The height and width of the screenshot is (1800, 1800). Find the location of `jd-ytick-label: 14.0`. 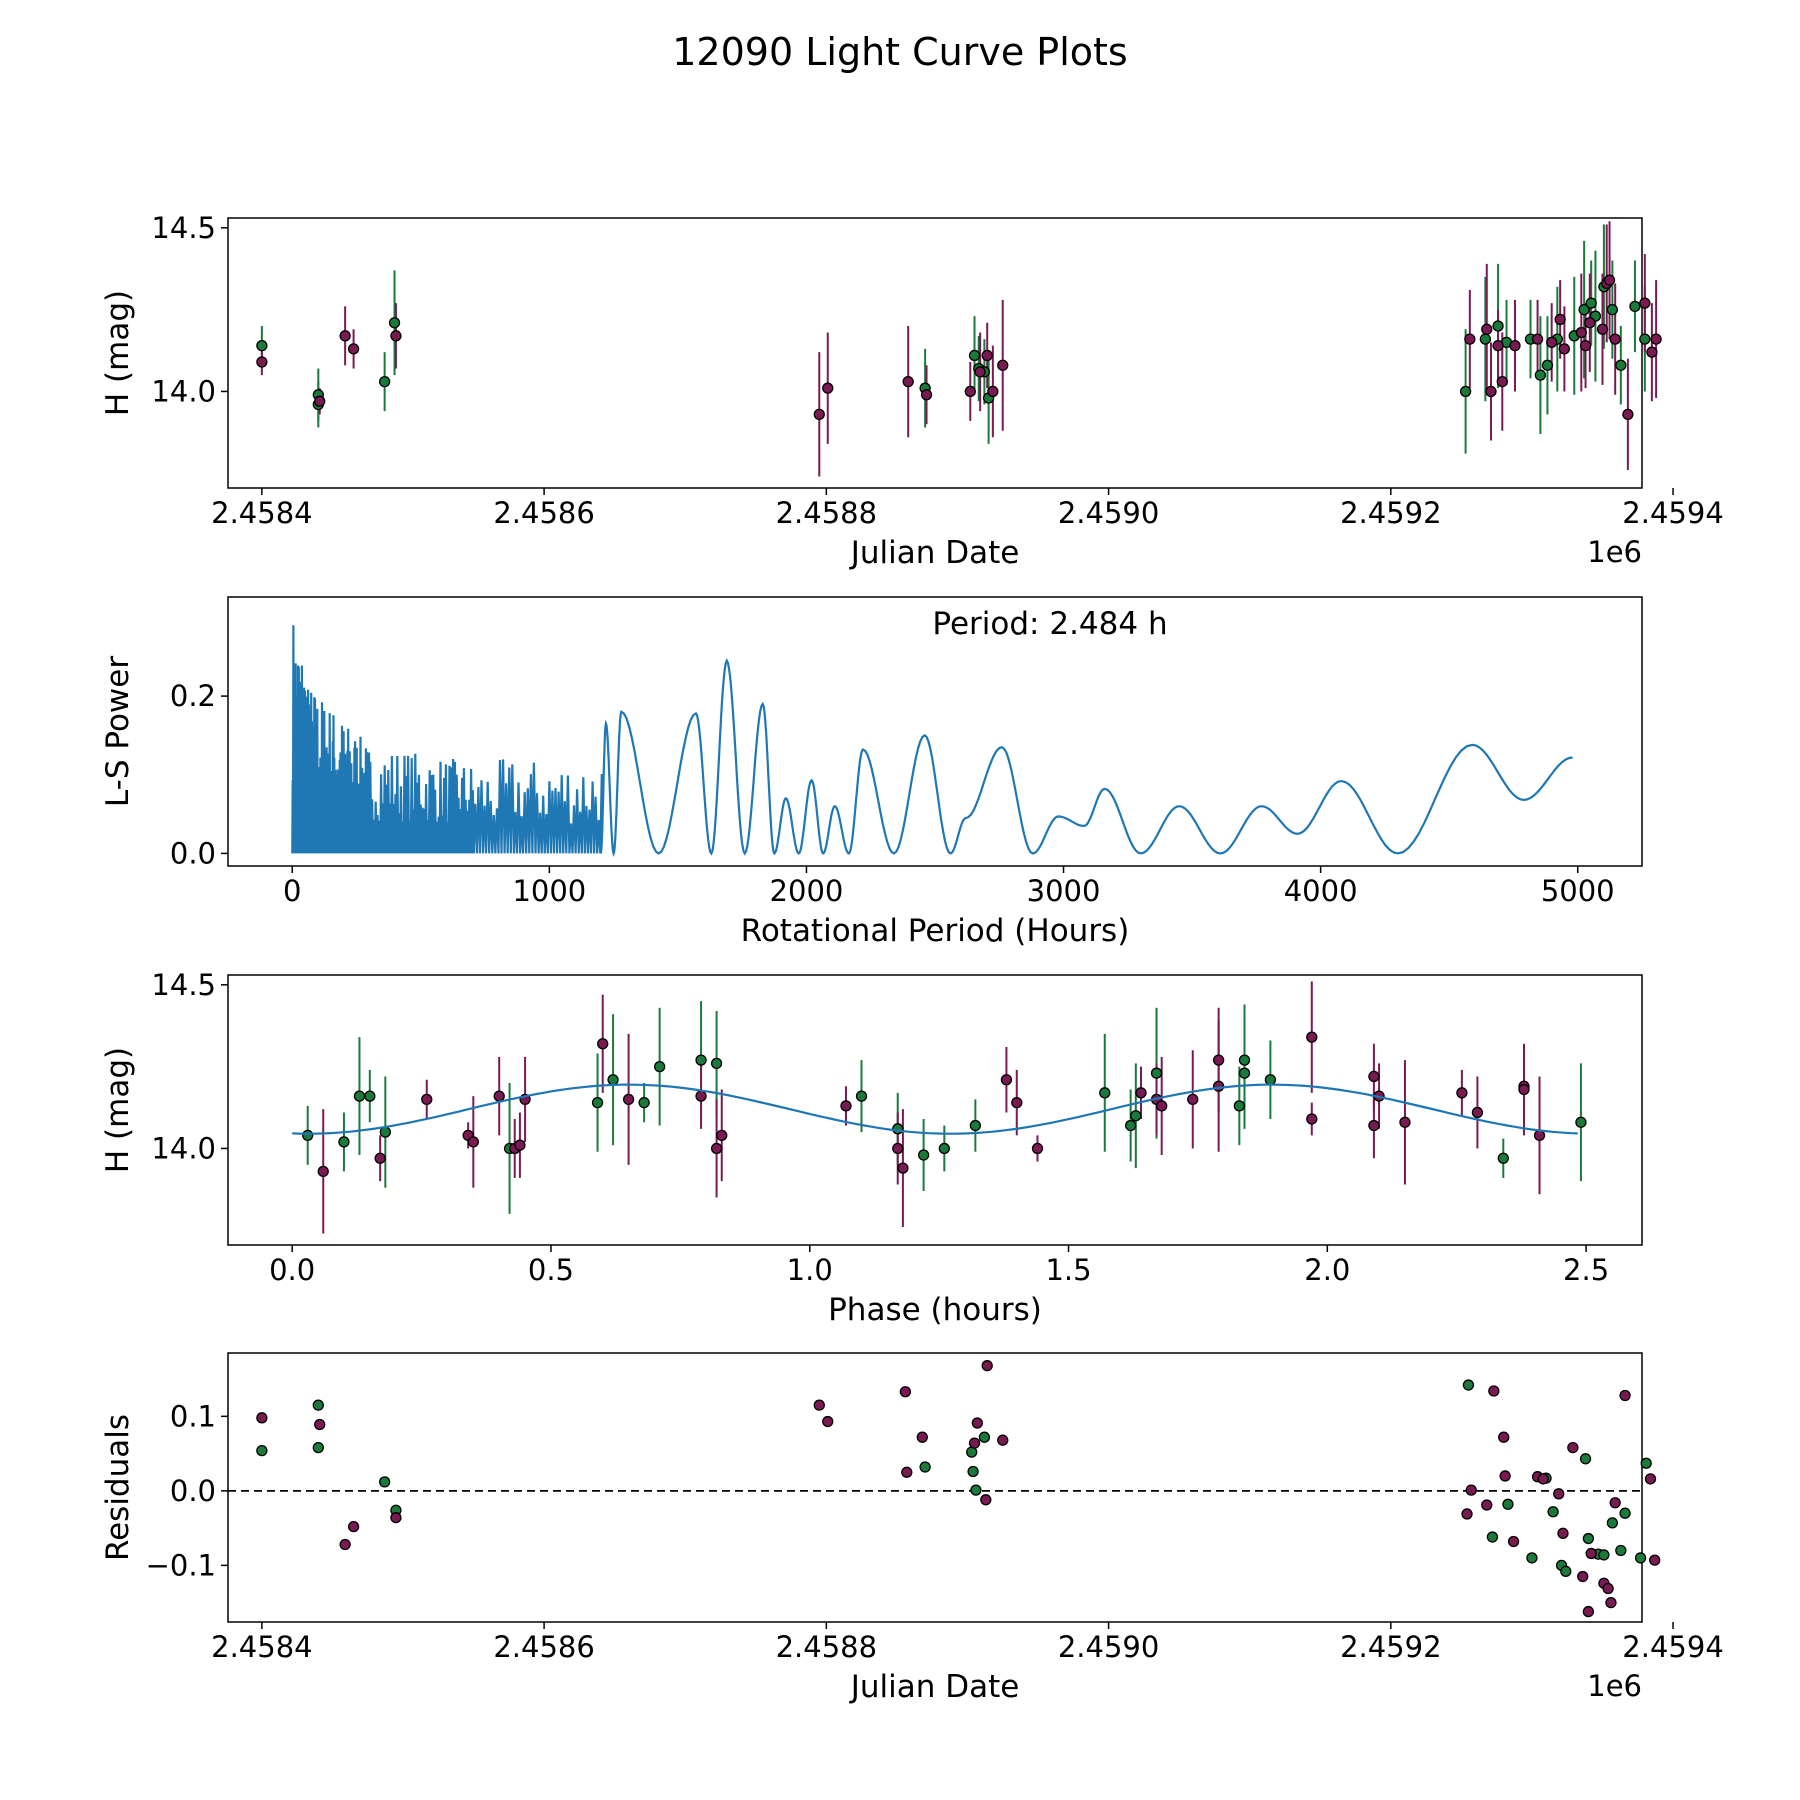

jd-ytick-label: 14.0 is located at coordinates (183, 391).